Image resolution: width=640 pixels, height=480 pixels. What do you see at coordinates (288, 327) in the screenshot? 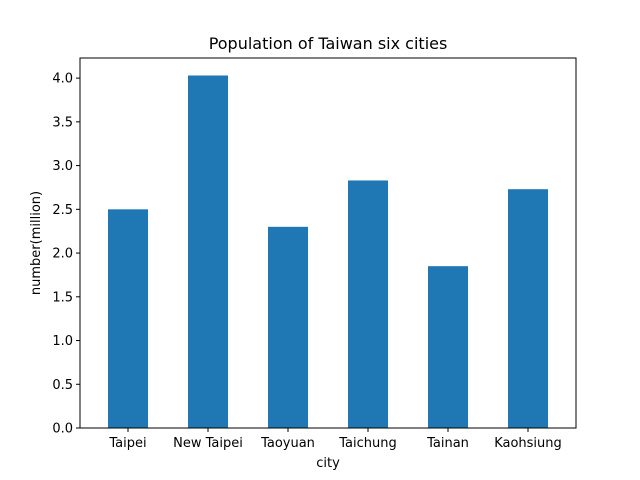
I see `bar-taoyuan` at bounding box center [288, 327].